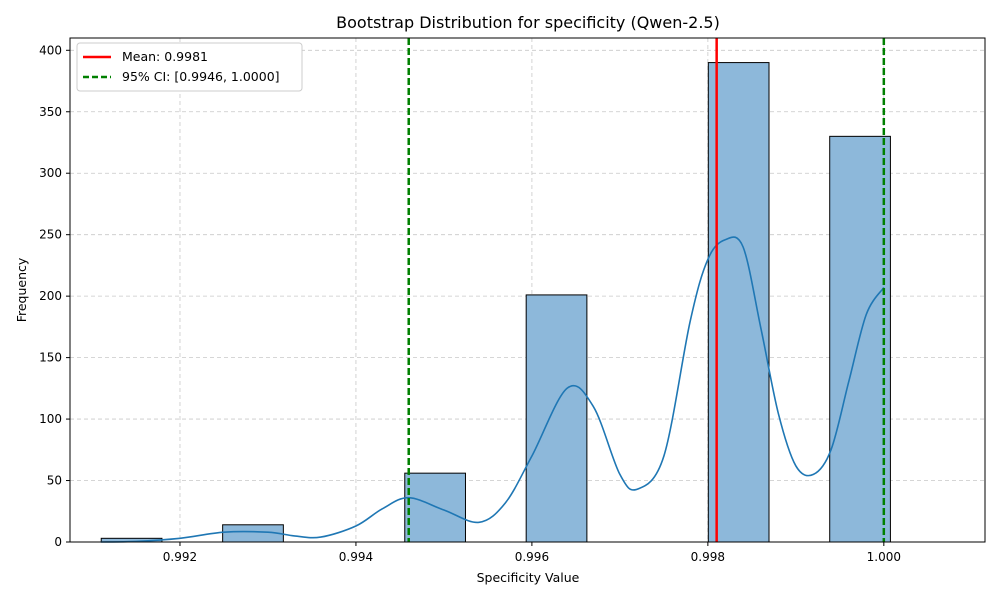 The image size is (1000, 600). I want to click on y-tick-label: 350, so click(50, 112).